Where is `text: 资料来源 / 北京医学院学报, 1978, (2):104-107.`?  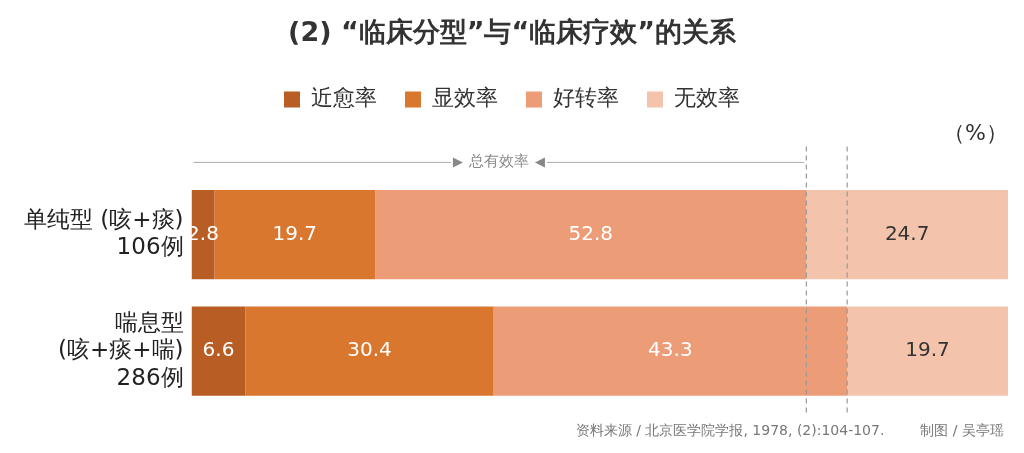 text: 资料来源 / 北京医学院学报, 1978, (2):104-107. is located at coordinates (730, 429).